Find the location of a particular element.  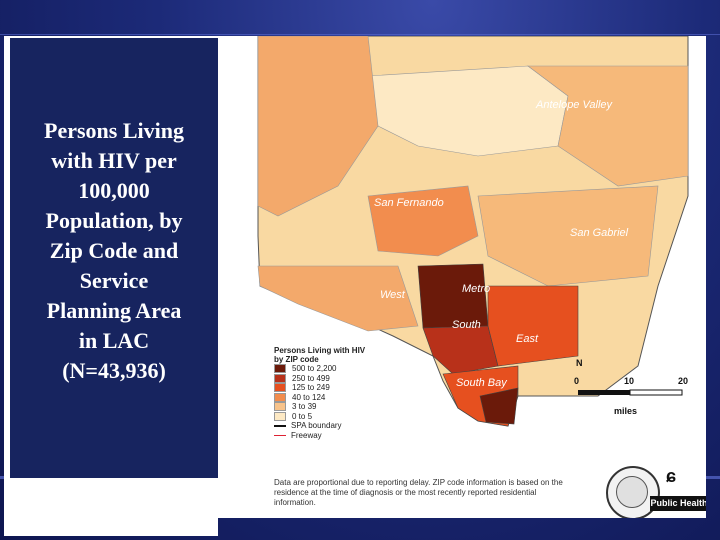

legend-line-freeway is located at coordinates (280, 435).